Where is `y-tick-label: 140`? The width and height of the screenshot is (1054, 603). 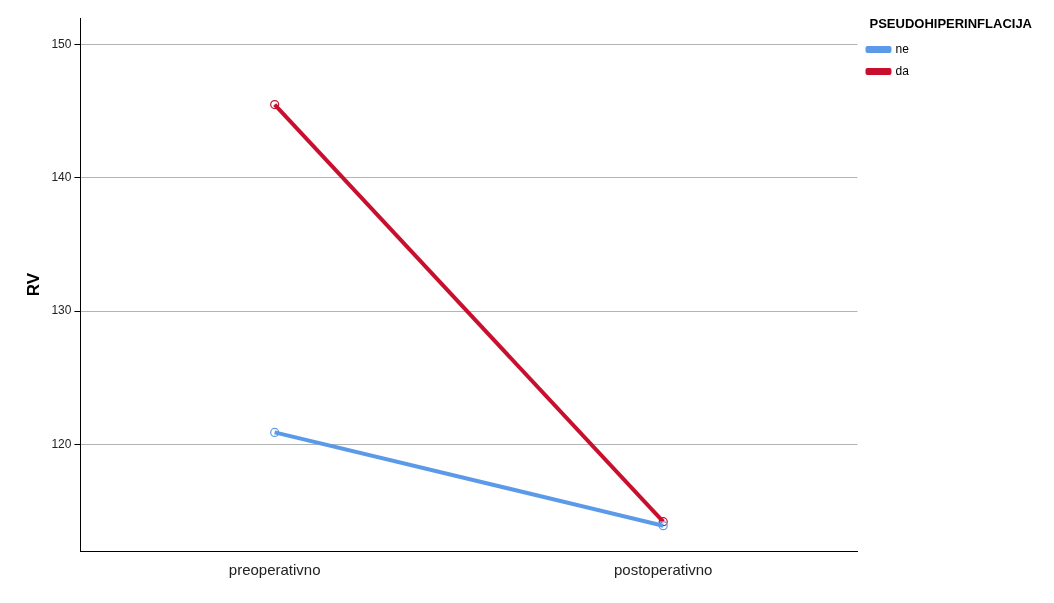 y-tick-label: 140 is located at coordinates (61, 177).